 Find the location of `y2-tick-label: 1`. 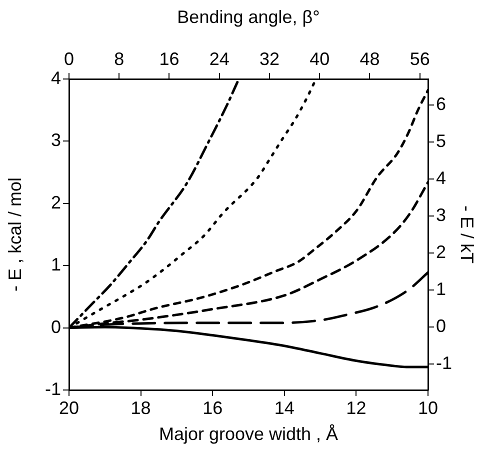

y2-tick-label: 1 is located at coordinates (441, 289).